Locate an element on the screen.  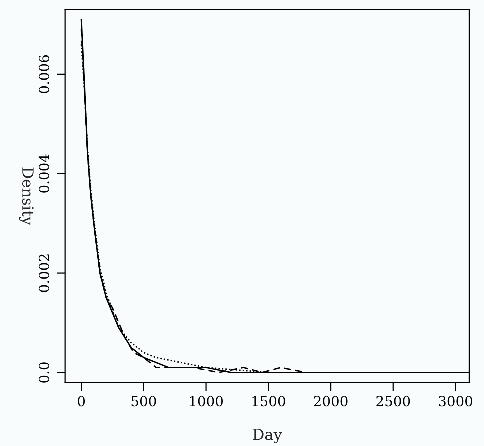
x-tick-label: 2500 is located at coordinates (393, 401).